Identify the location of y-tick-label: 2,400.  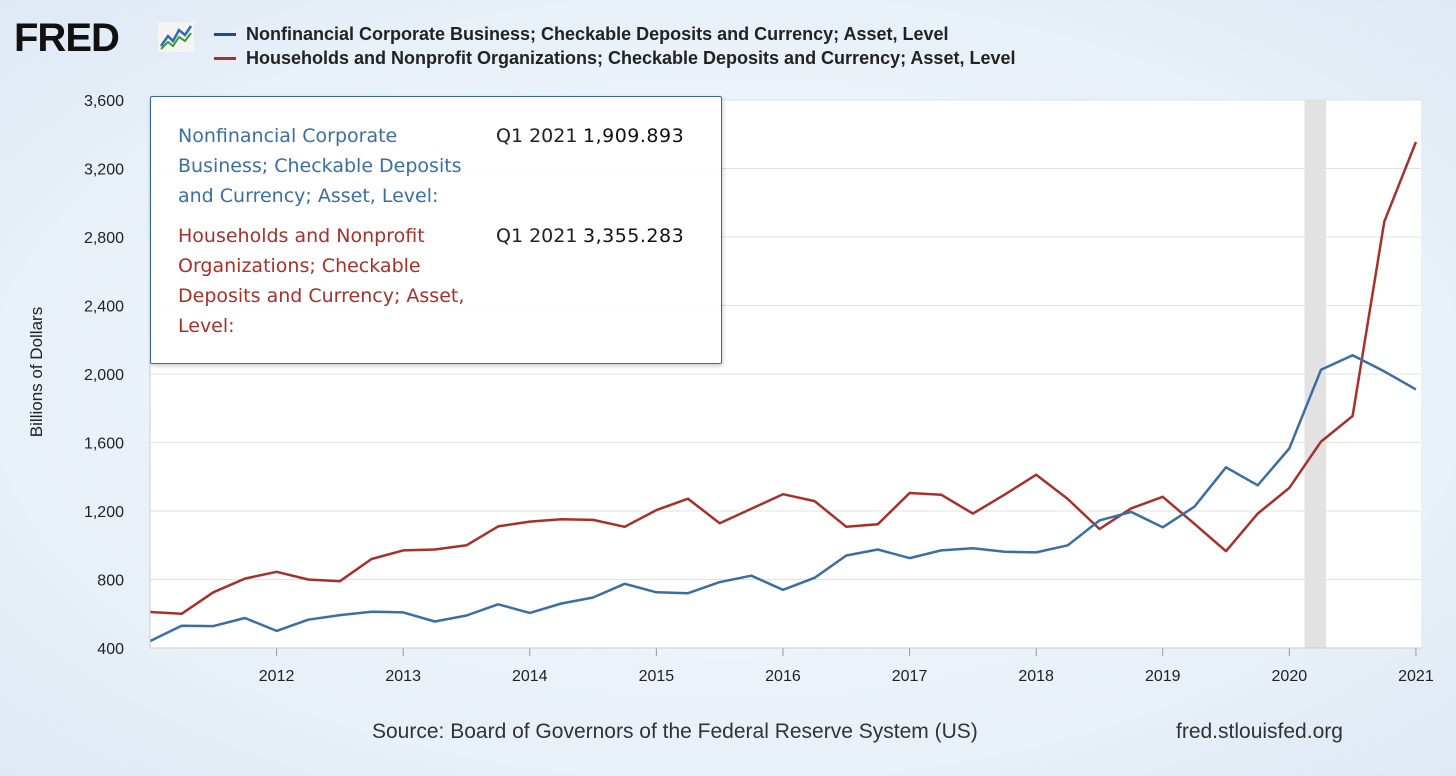
(104, 307).